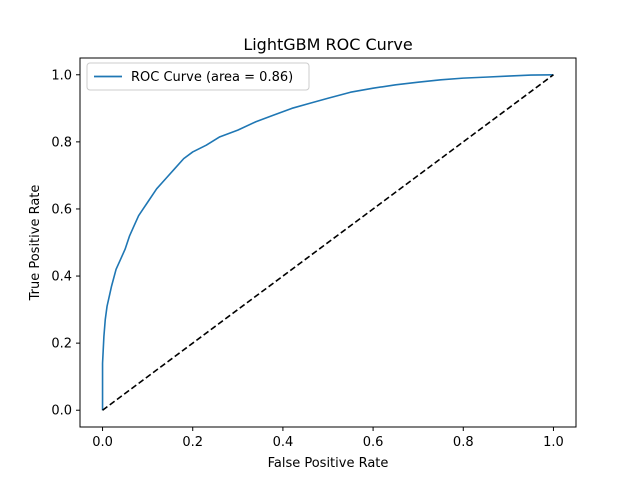  I want to click on chart-title: LightGBM ROC Curve, so click(327, 44).